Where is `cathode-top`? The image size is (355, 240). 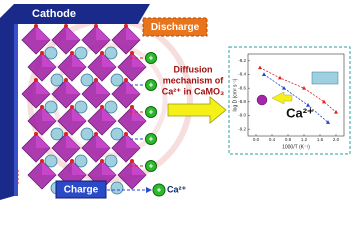 cathode-top is located at coordinates (82, 14).